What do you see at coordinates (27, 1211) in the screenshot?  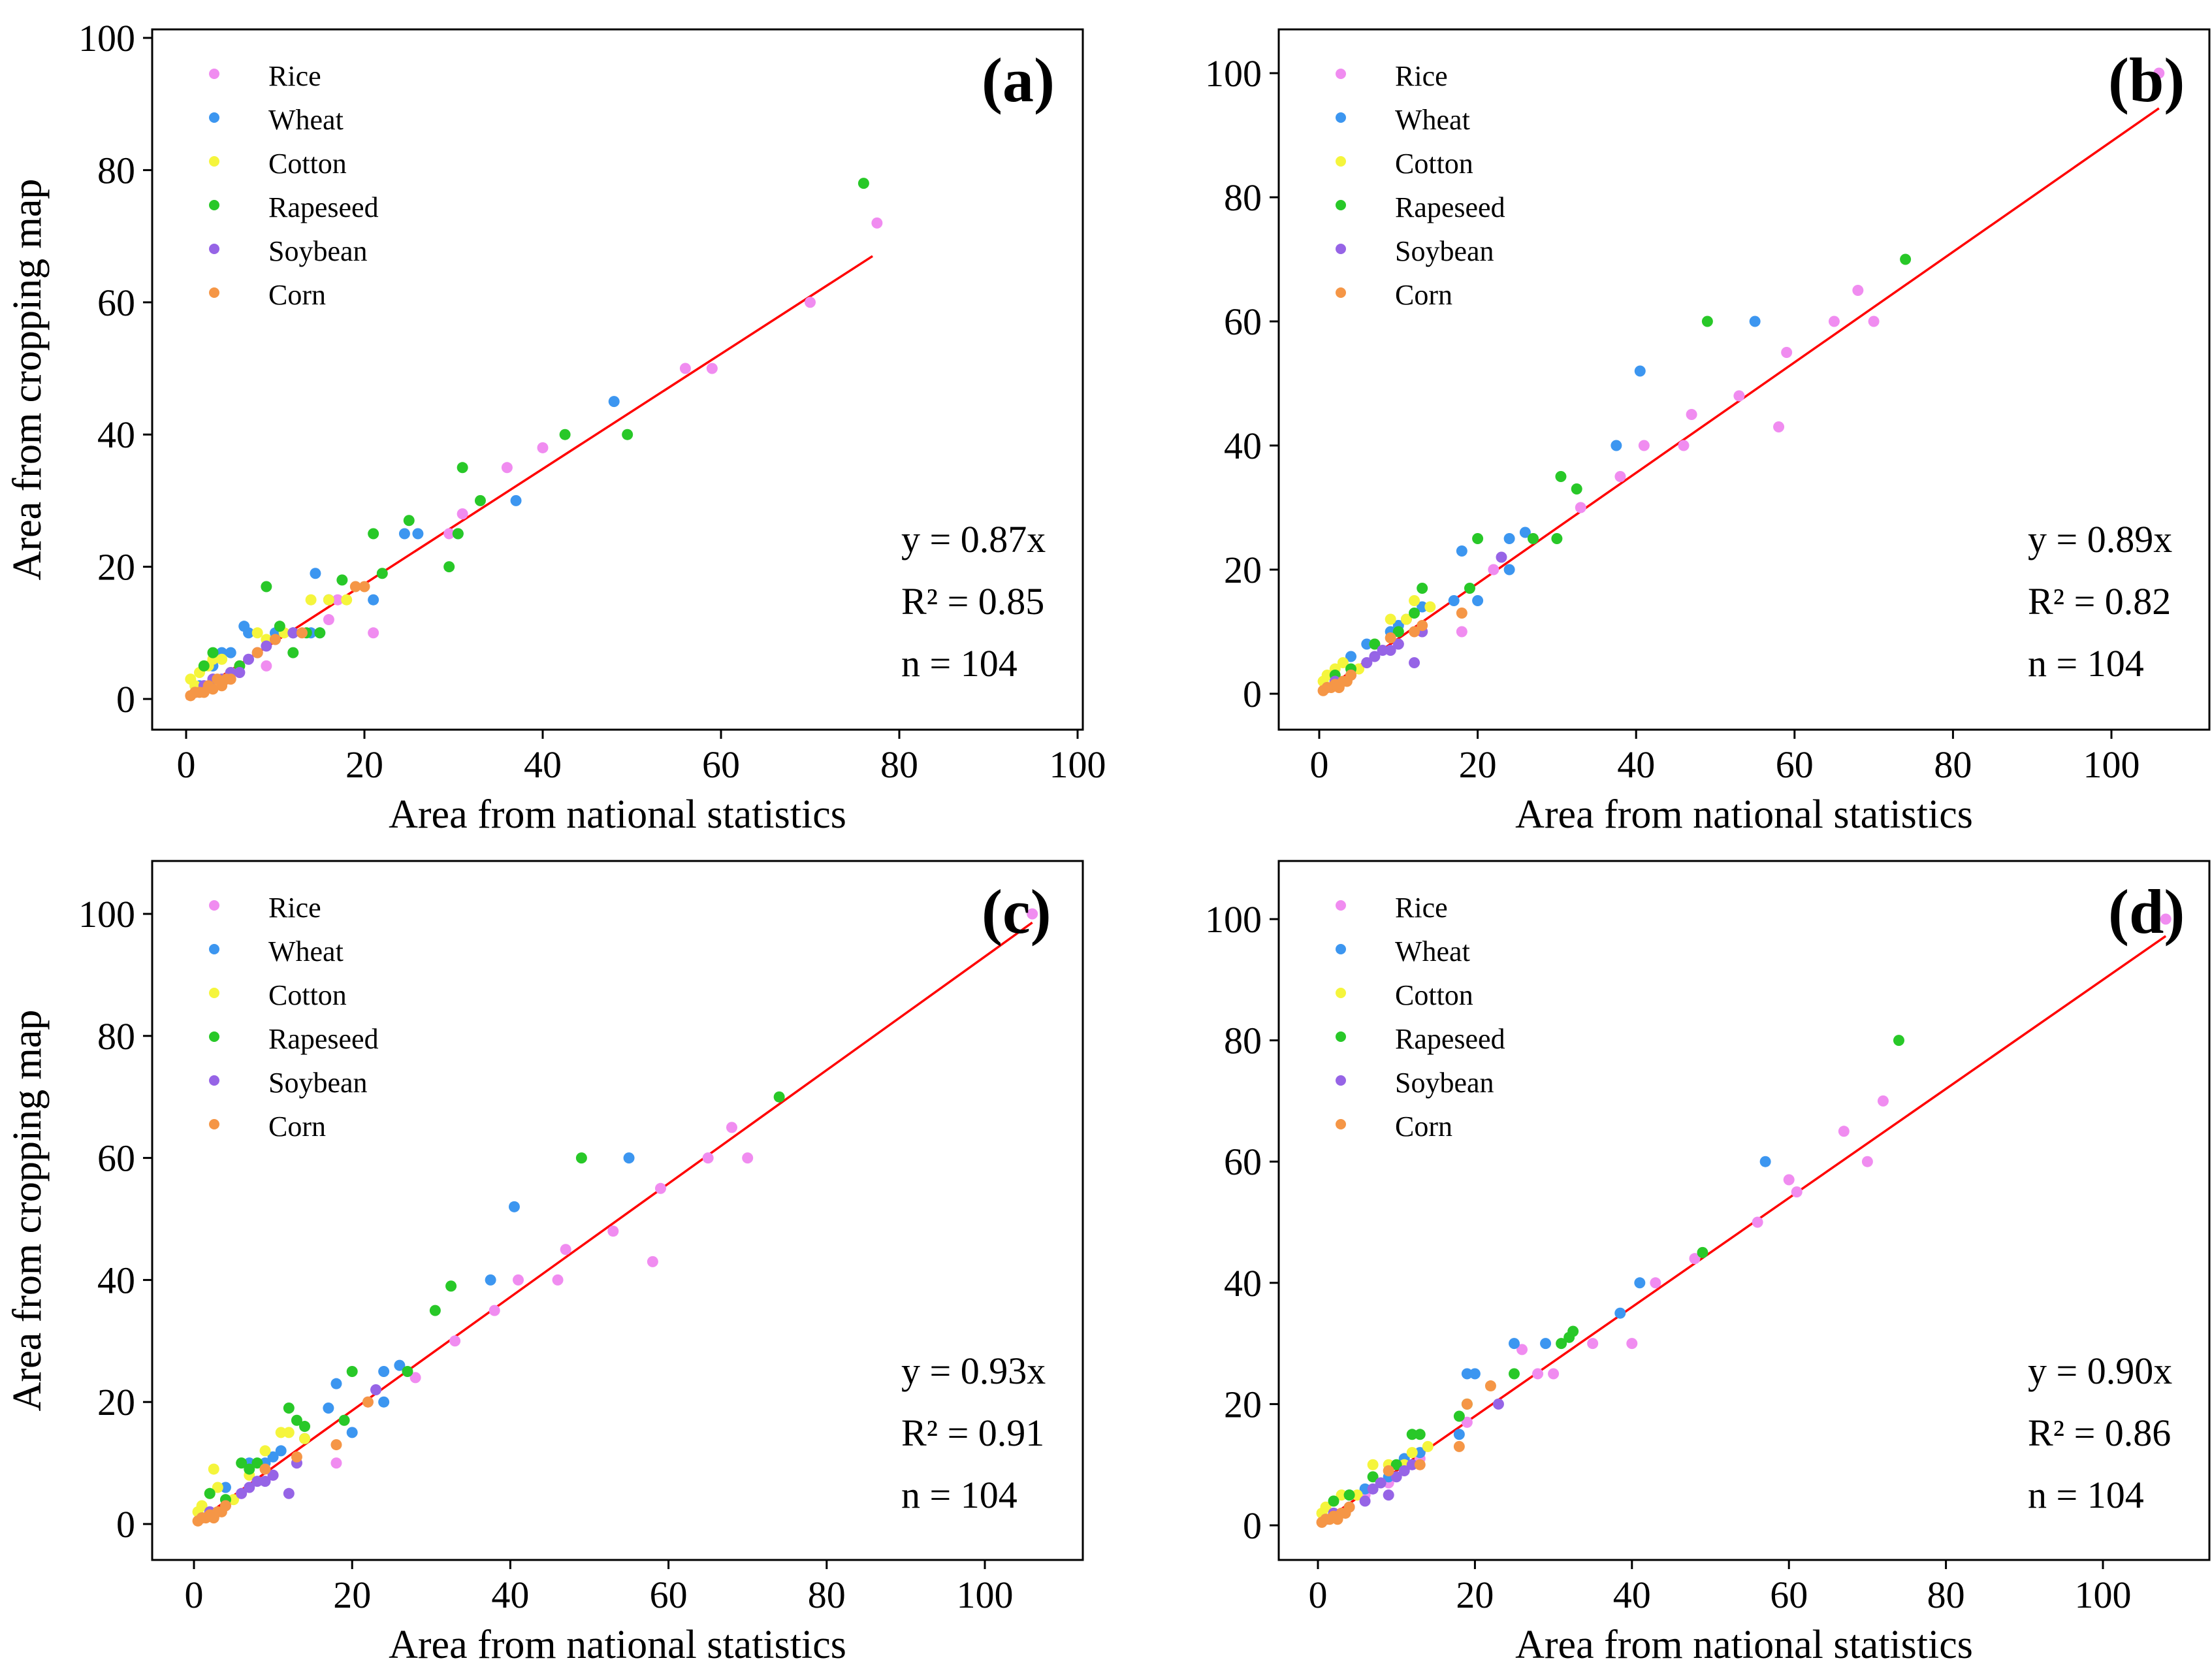 I see `y-axis-label: Area from cropping map` at bounding box center [27, 1211].